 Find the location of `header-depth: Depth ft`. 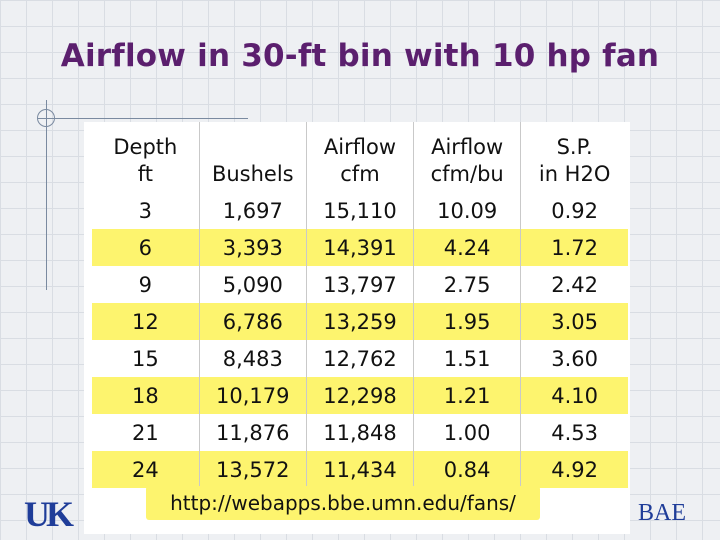

header-depth: Depth ft is located at coordinates (145, 160).